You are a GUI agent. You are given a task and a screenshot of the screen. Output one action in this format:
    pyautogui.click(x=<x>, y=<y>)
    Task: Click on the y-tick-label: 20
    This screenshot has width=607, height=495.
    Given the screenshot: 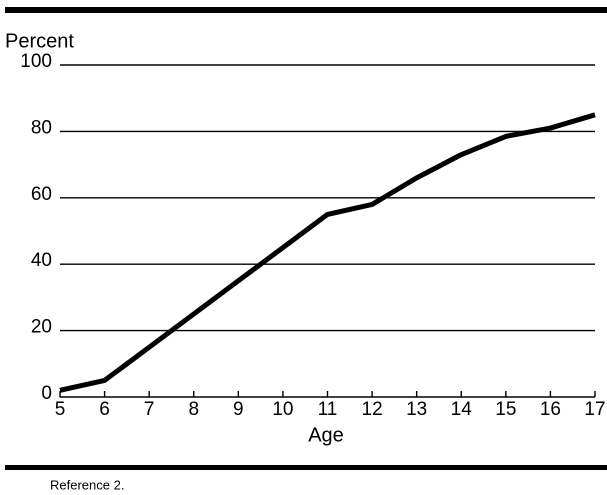 What is the action you would take?
    pyautogui.click(x=41, y=327)
    